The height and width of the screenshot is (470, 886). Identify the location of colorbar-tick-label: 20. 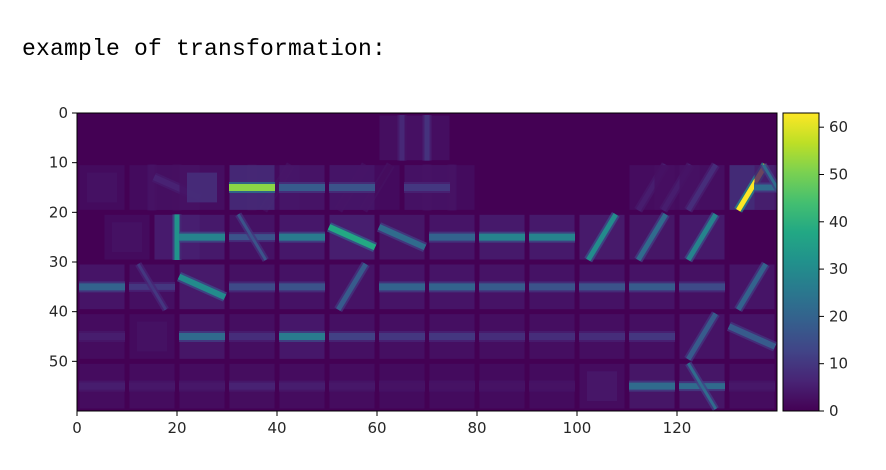
(838, 316).